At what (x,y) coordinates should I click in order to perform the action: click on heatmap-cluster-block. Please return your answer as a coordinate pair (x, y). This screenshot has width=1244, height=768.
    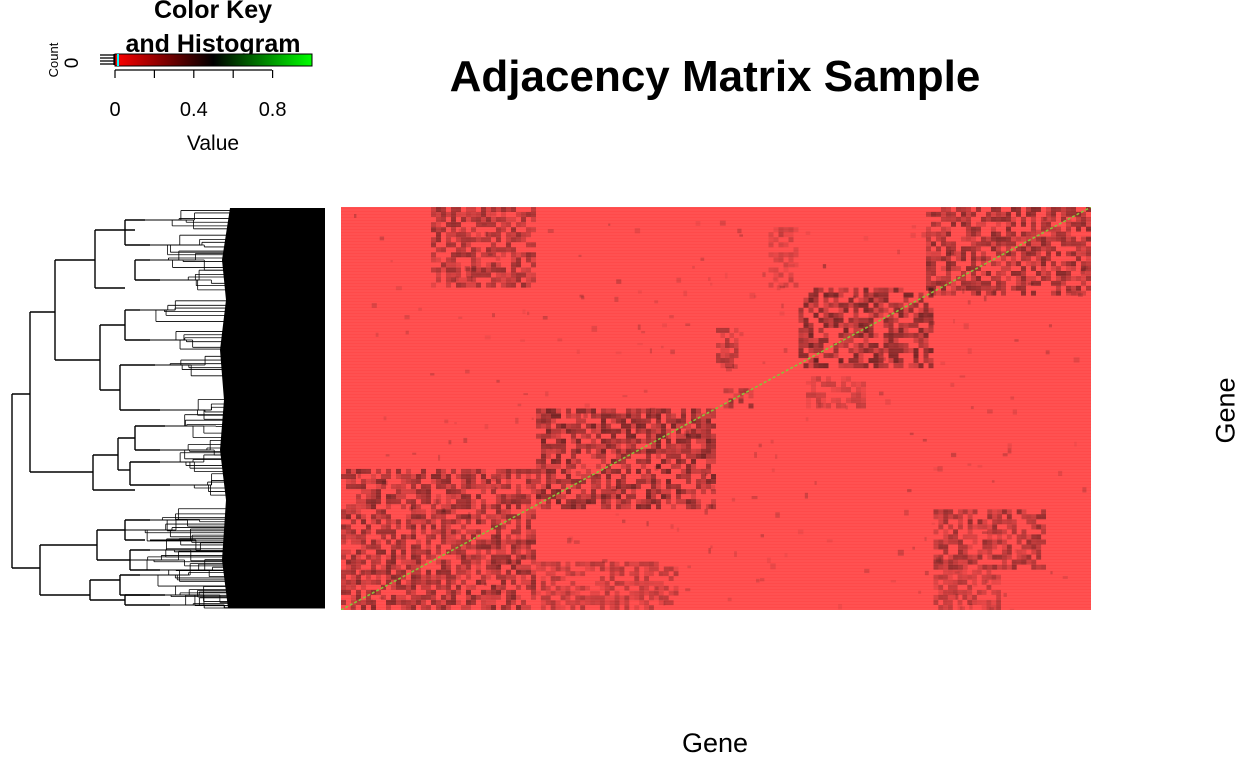
    Looking at the image, I should click on (967, 589).